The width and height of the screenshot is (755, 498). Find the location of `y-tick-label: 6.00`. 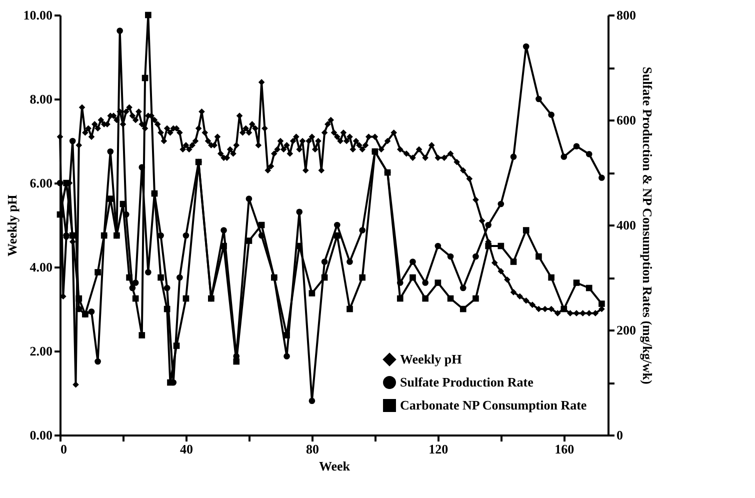

y-tick-label: 6.00 is located at coordinates (41, 183).